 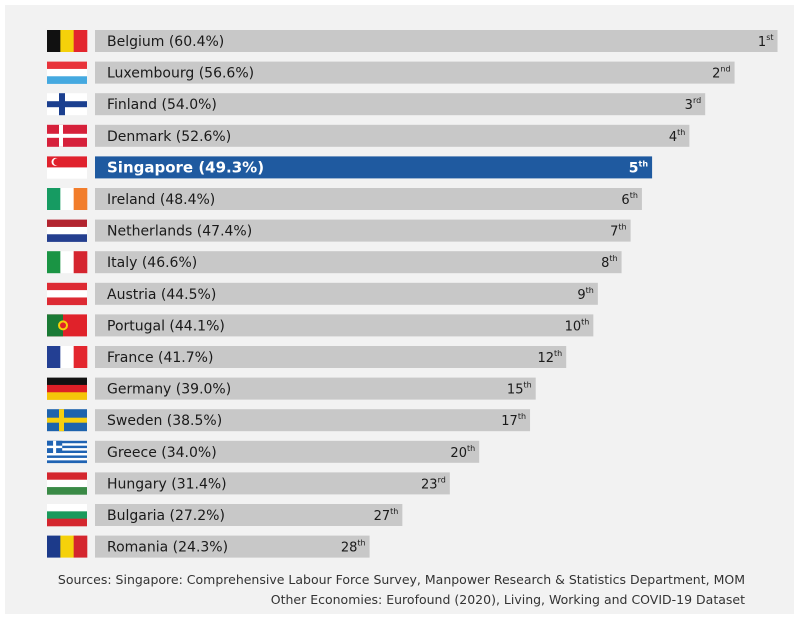 I want to click on bar-label-sweden: Sweden (38.5%), so click(x=164, y=421).